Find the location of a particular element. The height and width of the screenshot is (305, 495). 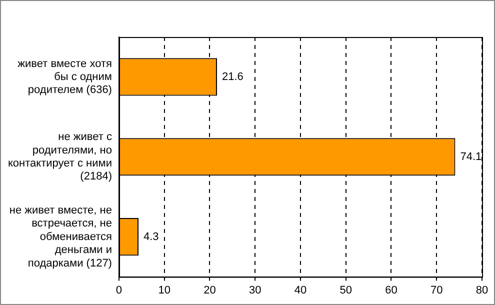

x-tick-label: 30 is located at coordinates (255, 290).